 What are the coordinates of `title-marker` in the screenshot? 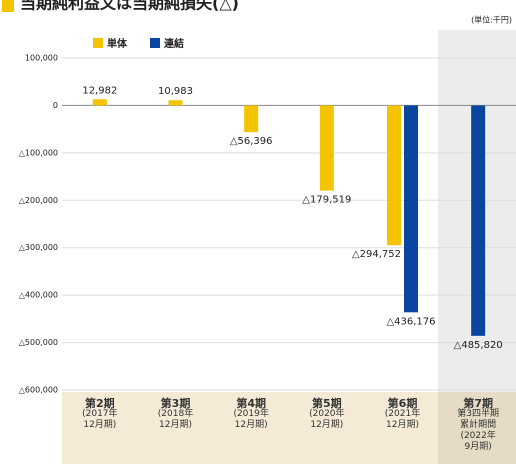 It's located at (8, 6).